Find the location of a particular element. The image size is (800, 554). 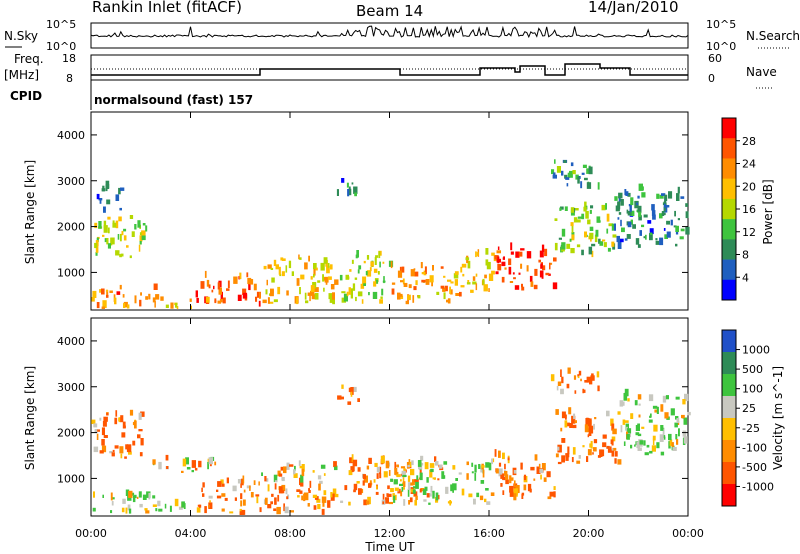

colorbar-tick-label: -100 is located at coordinates (754, 447).